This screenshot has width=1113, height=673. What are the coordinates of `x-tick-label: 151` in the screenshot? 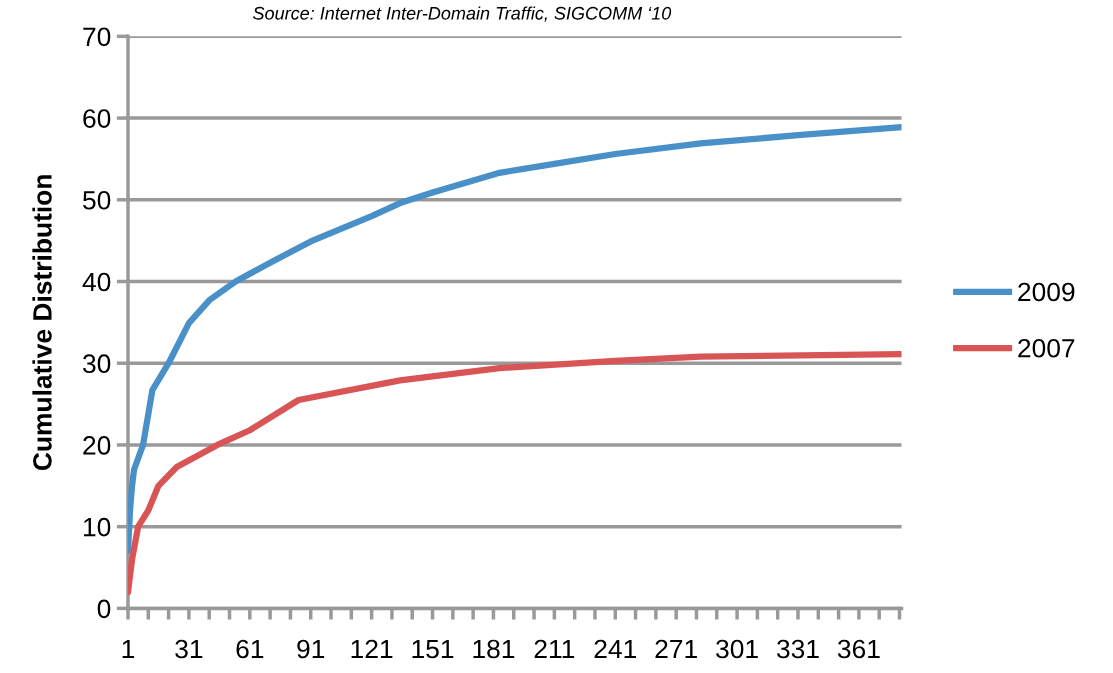 It's located at (433, 649).